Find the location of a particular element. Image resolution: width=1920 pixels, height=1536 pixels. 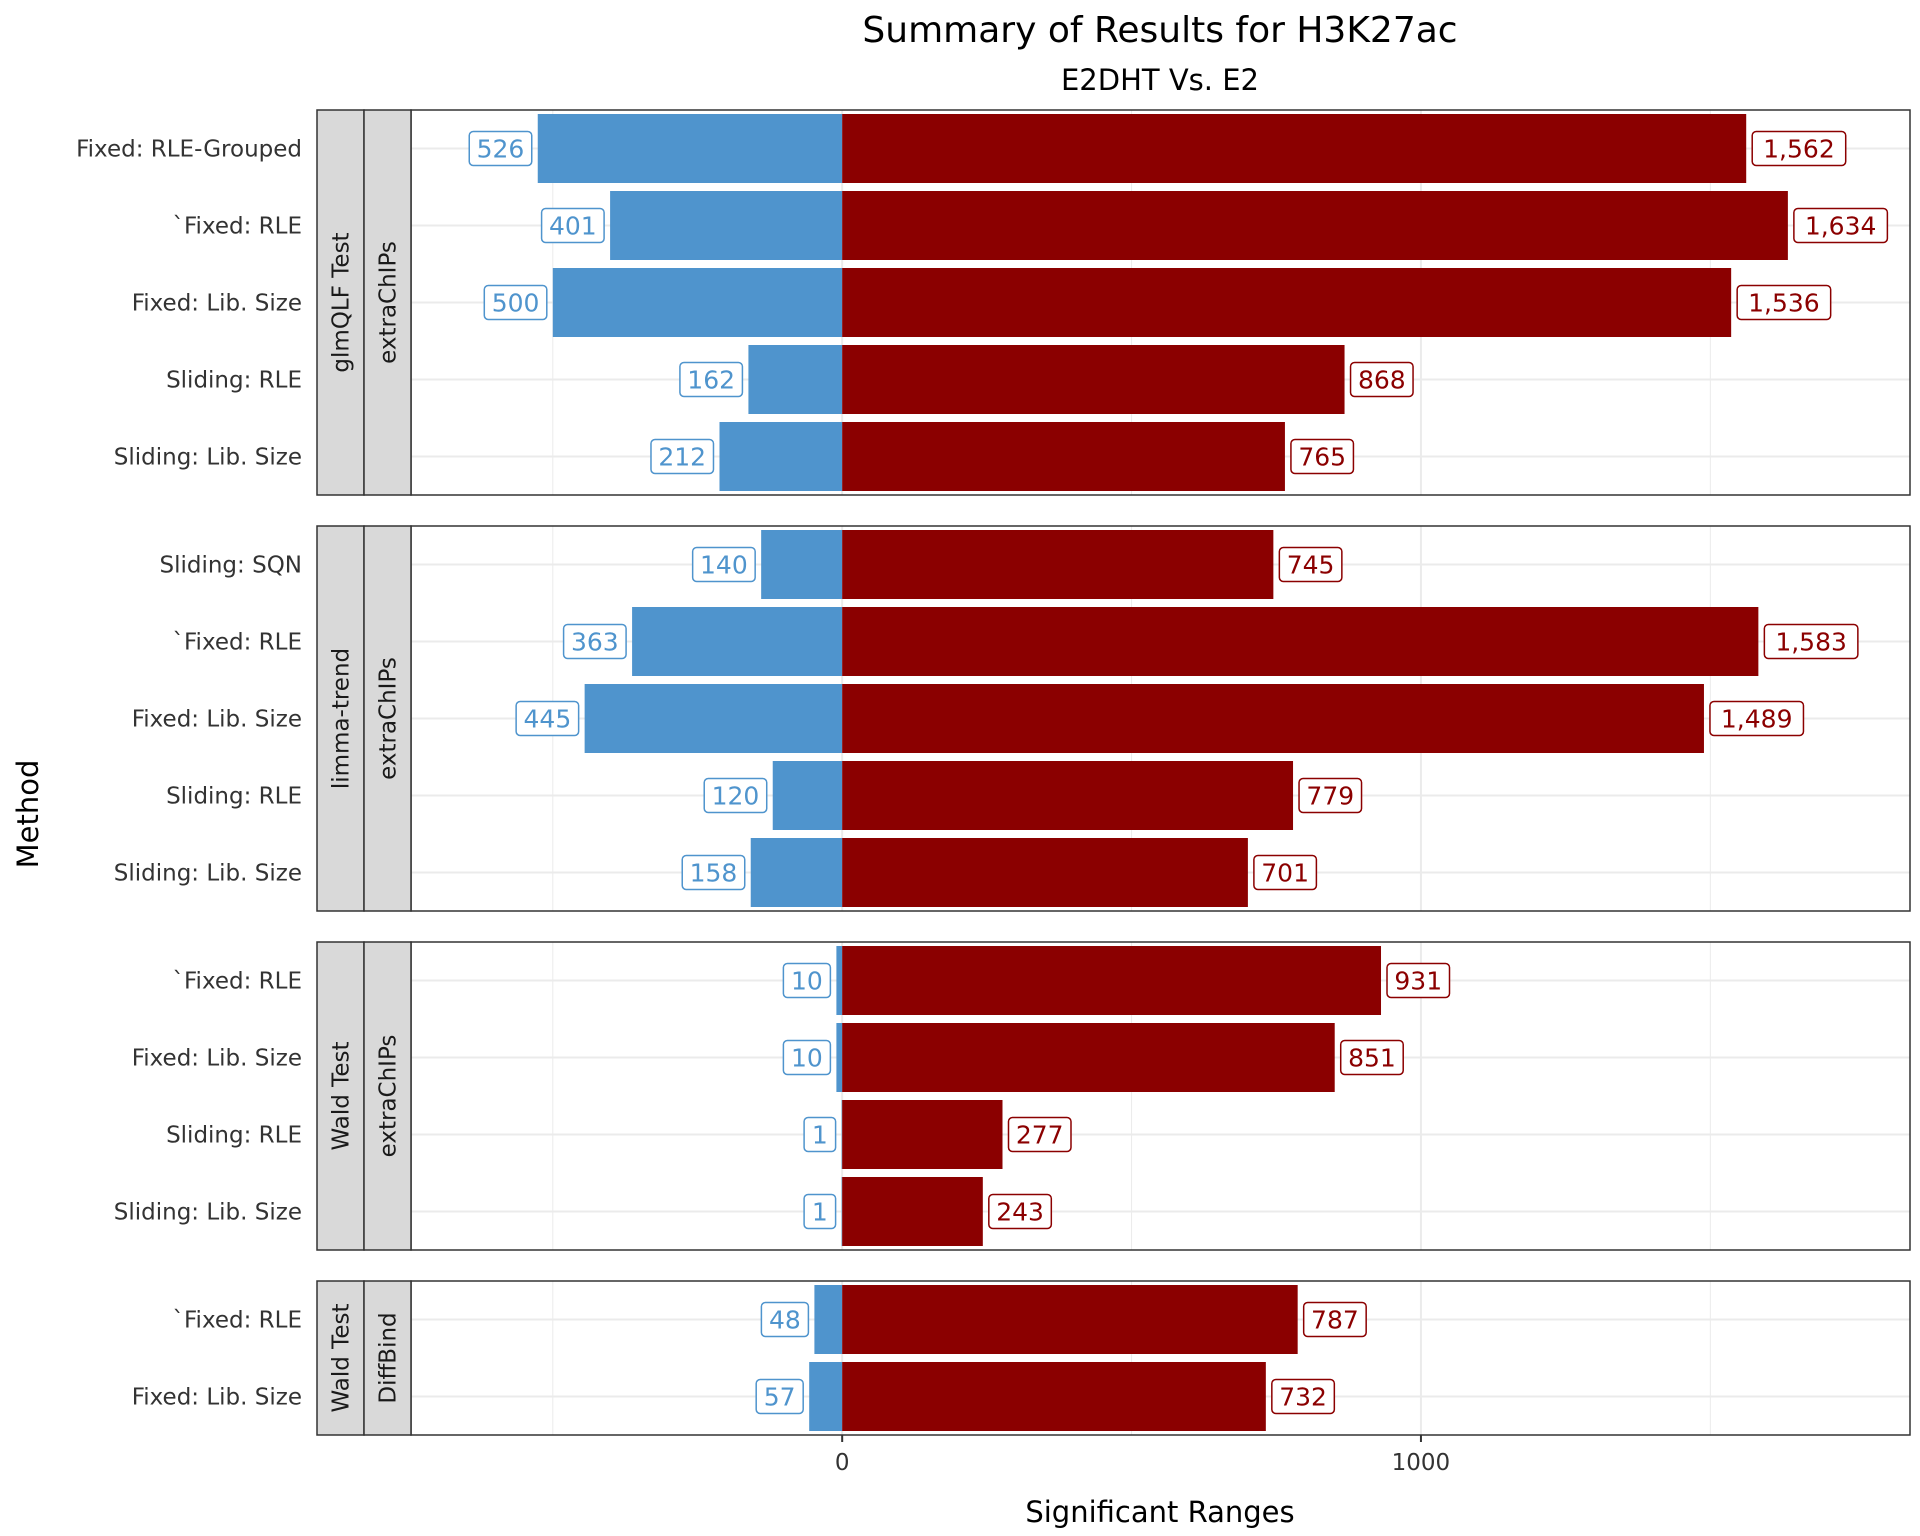

label-down: 48 is located at coordinates (785, 1319).